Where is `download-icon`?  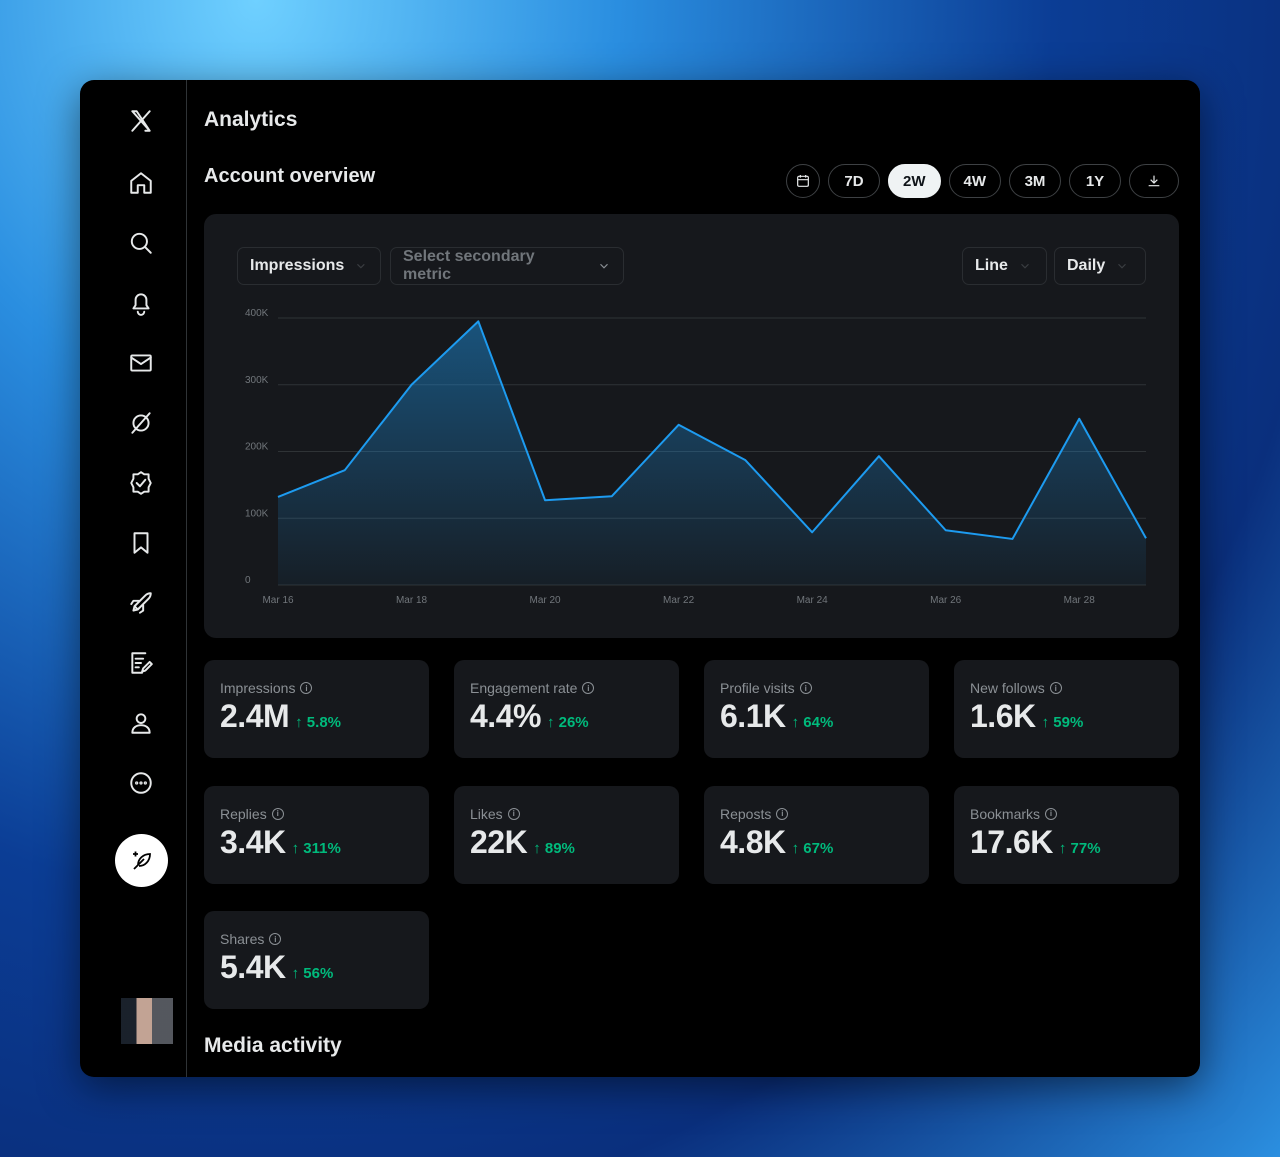 download-icon is located at coordinates (1154, 181).